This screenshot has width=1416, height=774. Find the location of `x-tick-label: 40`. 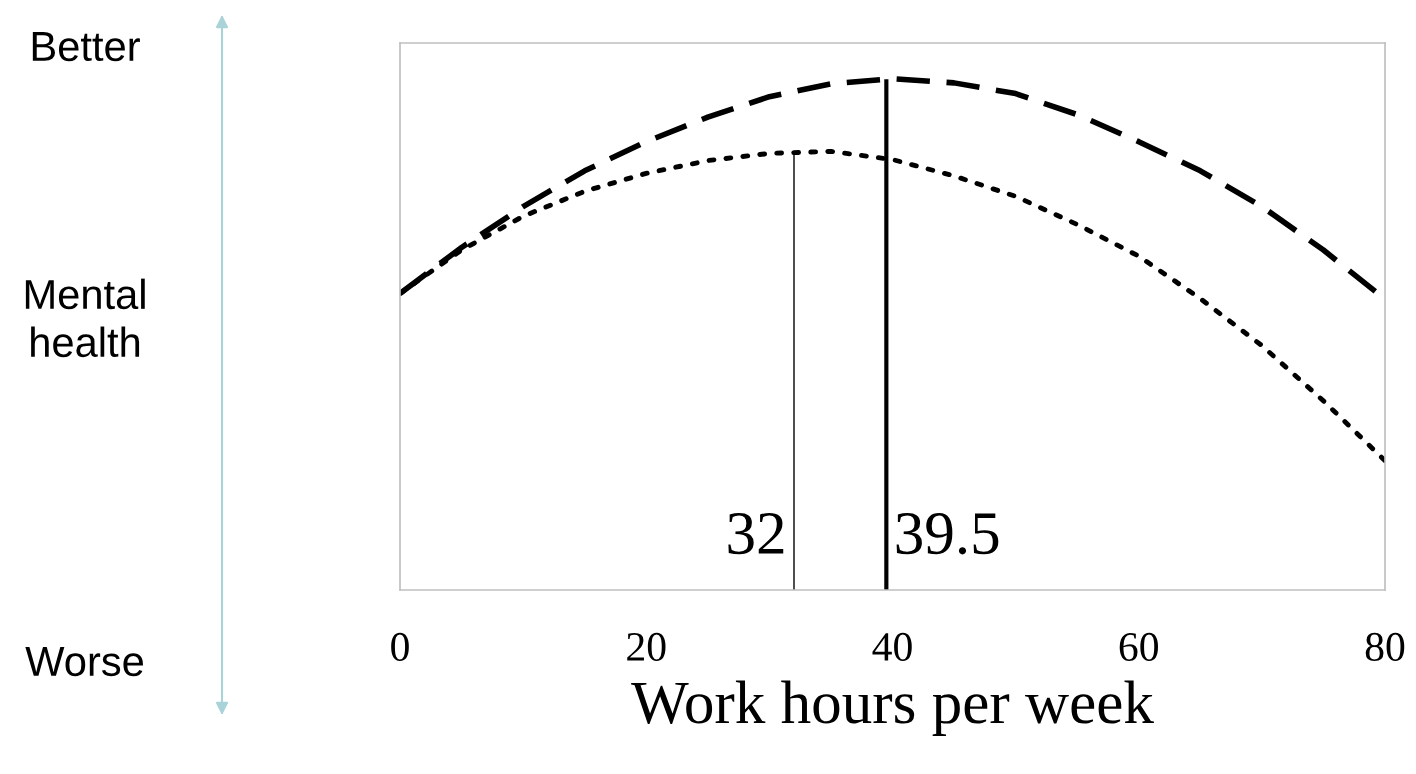

x-tick-label: 40 is located at coordinates (892, 646).